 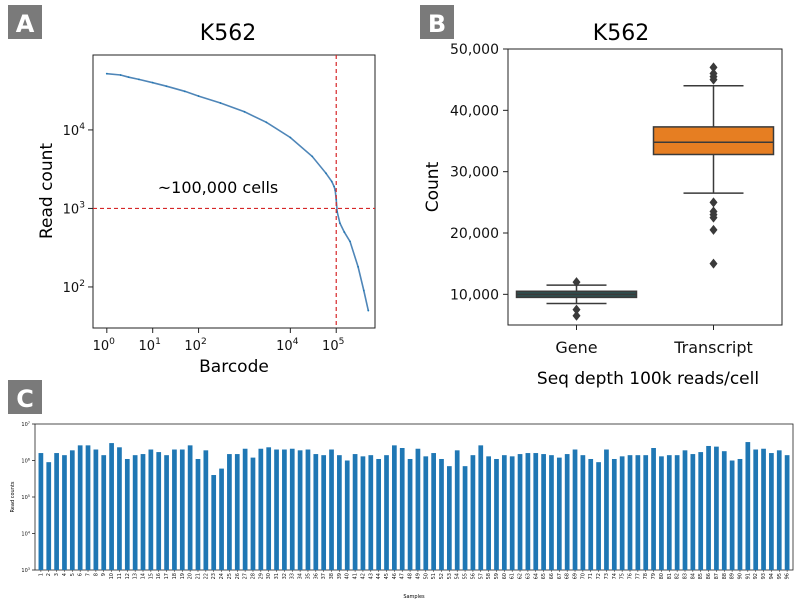 I want to click on panel-c-x-tick-label: 55, so click(x=466, y=576).